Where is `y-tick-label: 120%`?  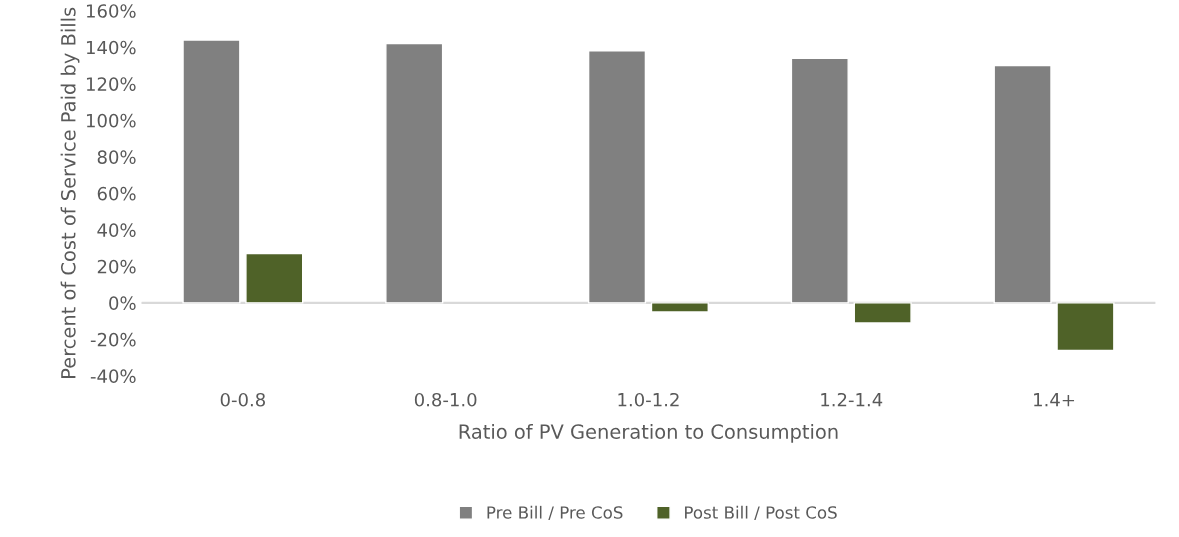
y-tick-label: 120% is located at coordinates (111, 84).